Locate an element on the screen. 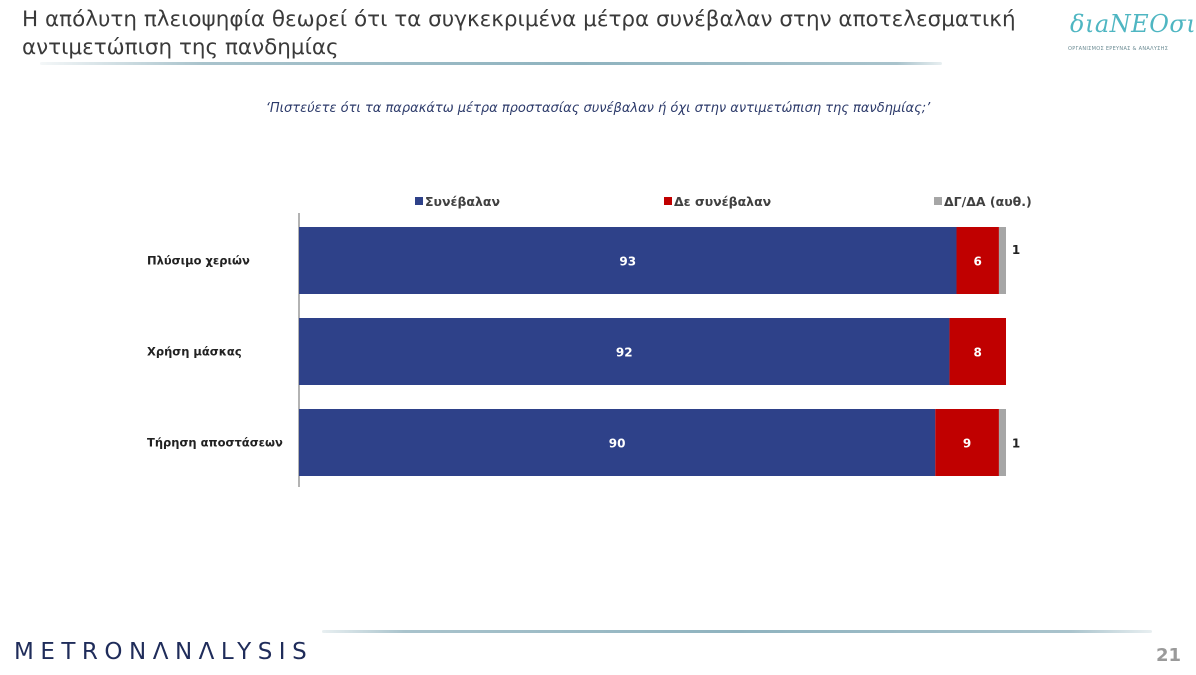  brand-metron: METRON is located at coordinates (83, 652).